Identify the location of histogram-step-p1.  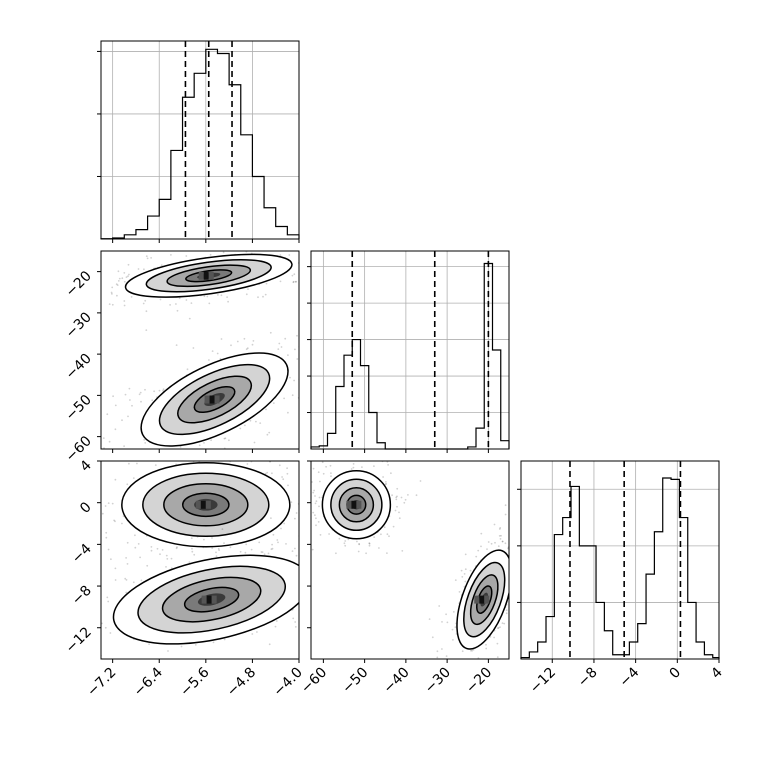
(200, 144).